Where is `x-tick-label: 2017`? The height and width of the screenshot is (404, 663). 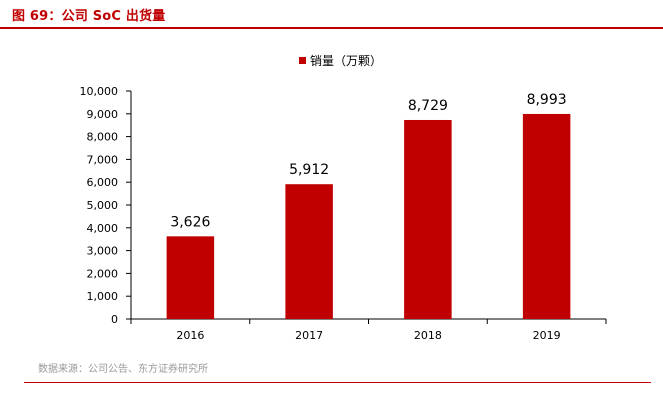 x-tick-label: 2017 is located at coordinates (309, 335).